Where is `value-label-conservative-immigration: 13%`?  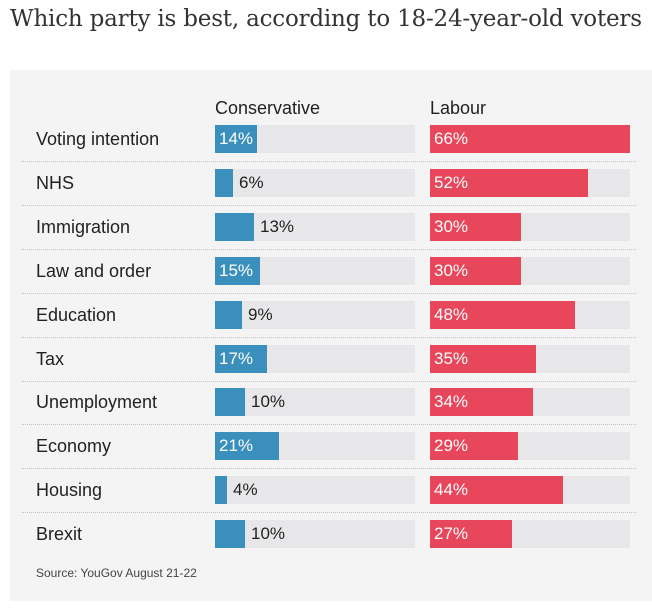 value-label-conservative-immigration: 13% is located at coordinates (277, 226).